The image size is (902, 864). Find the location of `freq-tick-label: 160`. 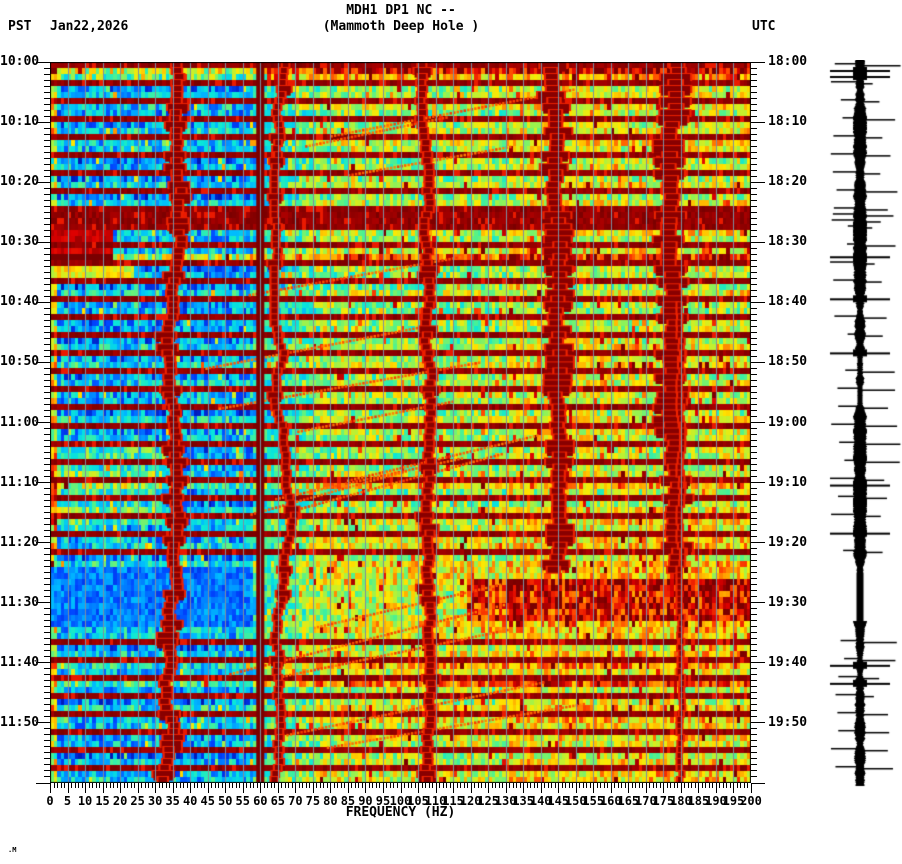

freq-tick-label: 160 is located at coordinates (610, 801).